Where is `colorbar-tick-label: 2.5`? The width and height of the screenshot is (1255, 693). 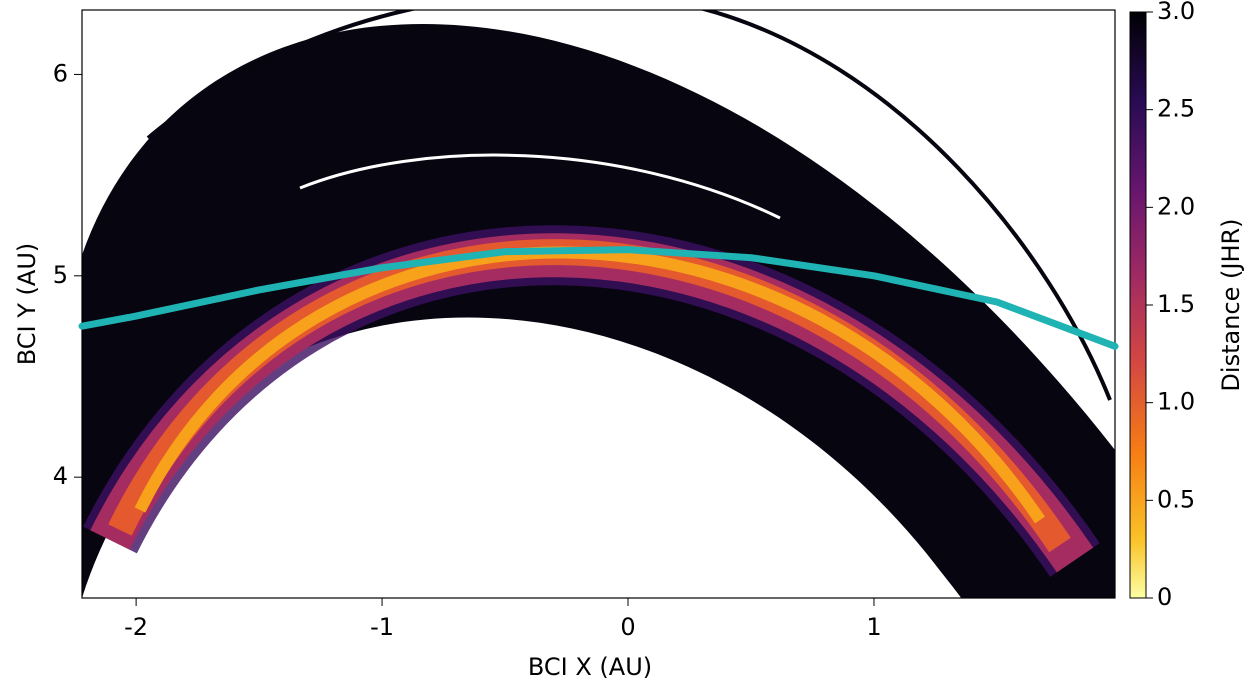
colorbar-tick-label: 2.5 is located at coordinates (1176, 109).